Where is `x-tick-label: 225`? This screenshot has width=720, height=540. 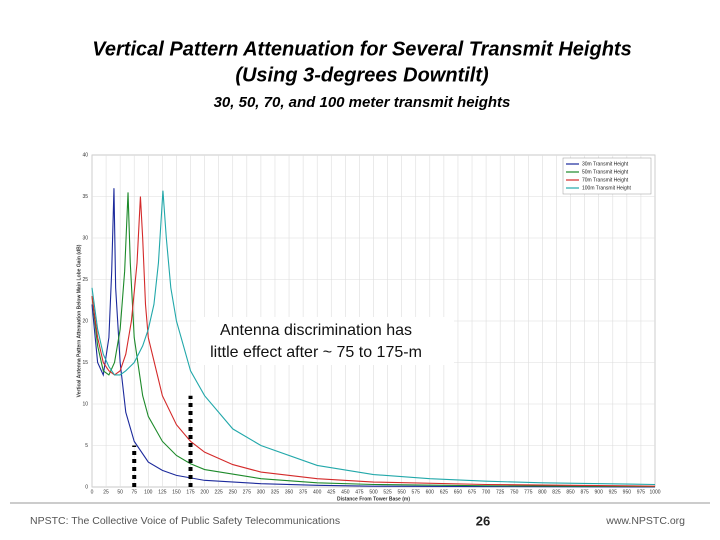 x-tick-label: 225 is located at coordinates (219, 492).